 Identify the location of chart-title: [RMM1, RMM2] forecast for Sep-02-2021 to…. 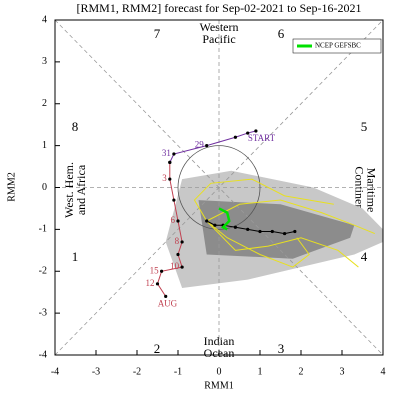
(219, 8).